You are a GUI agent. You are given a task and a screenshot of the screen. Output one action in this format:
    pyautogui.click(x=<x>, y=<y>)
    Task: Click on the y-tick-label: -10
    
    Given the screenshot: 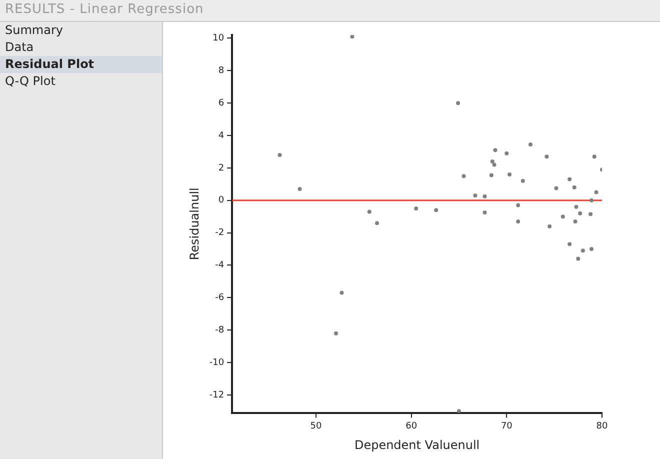 What is the action you would take?
    pyautogui.click(x=216, y=363)
    